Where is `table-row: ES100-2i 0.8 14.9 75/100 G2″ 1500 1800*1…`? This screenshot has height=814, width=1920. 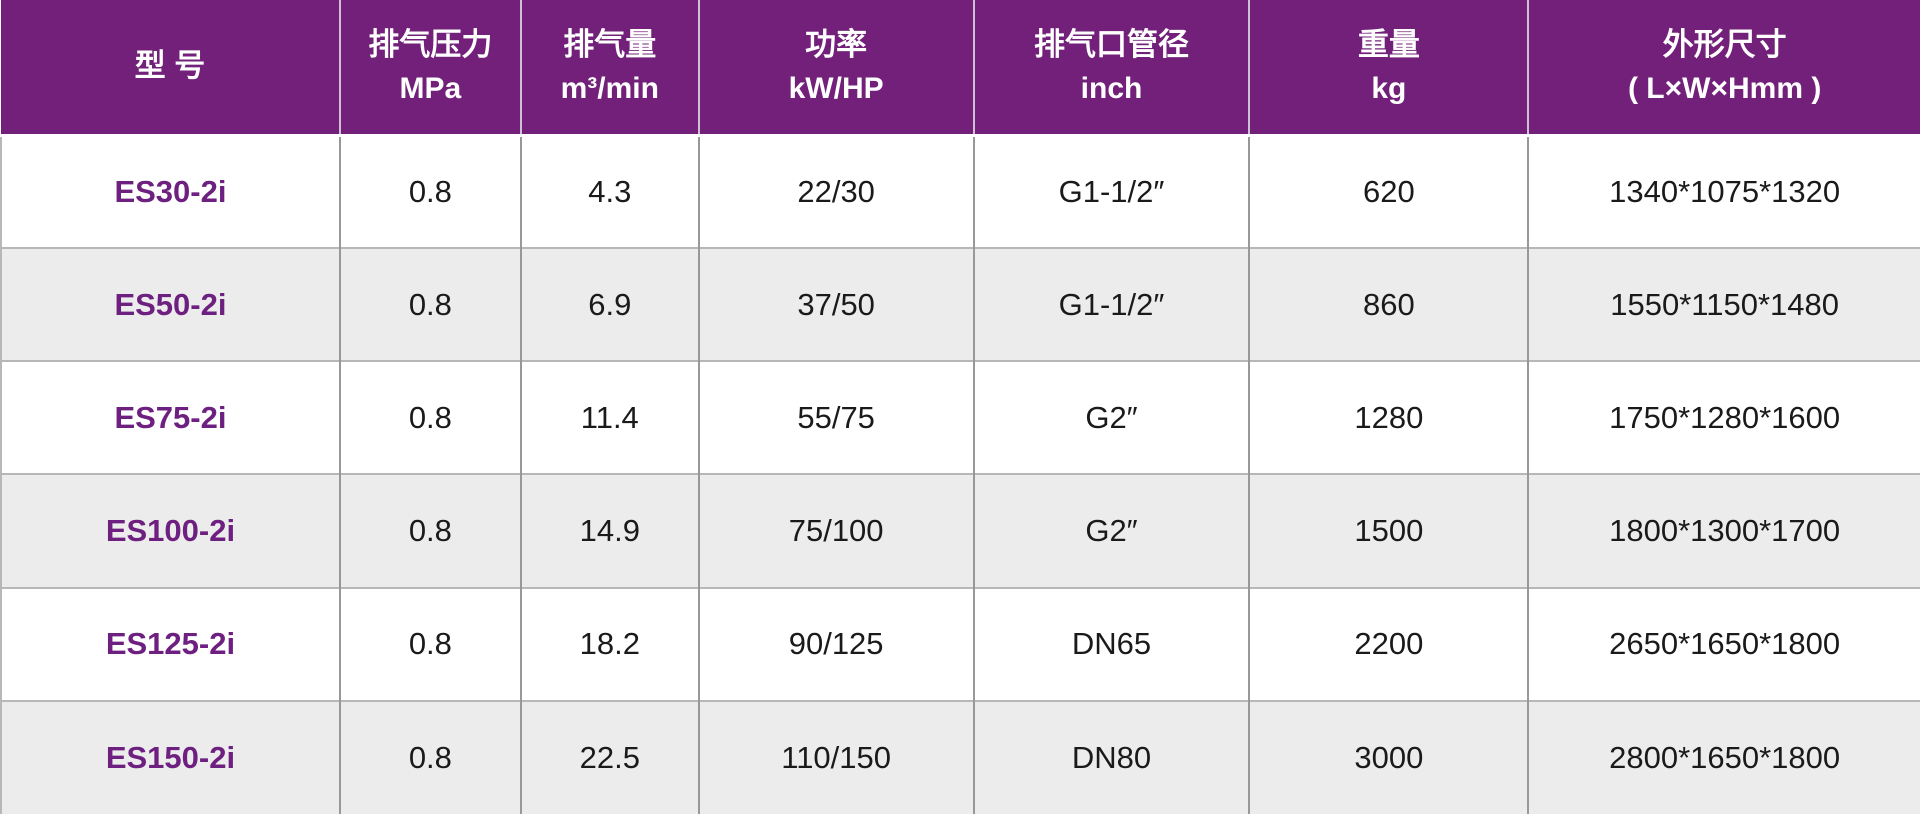 table-row: ES100-2i 0.8 14.9 75/100 G2″ 1500 1800*1… is located at coordinates (960, 530).